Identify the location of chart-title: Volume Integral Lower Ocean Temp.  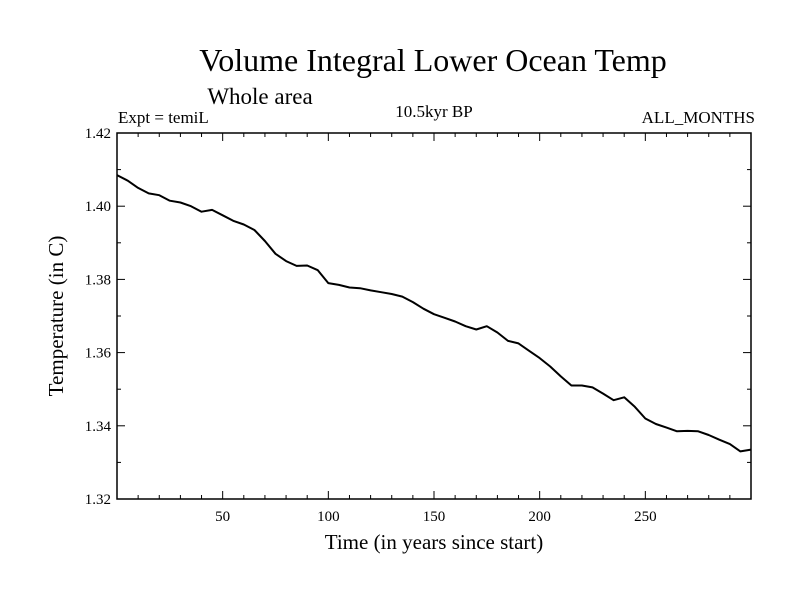
(433, 60).